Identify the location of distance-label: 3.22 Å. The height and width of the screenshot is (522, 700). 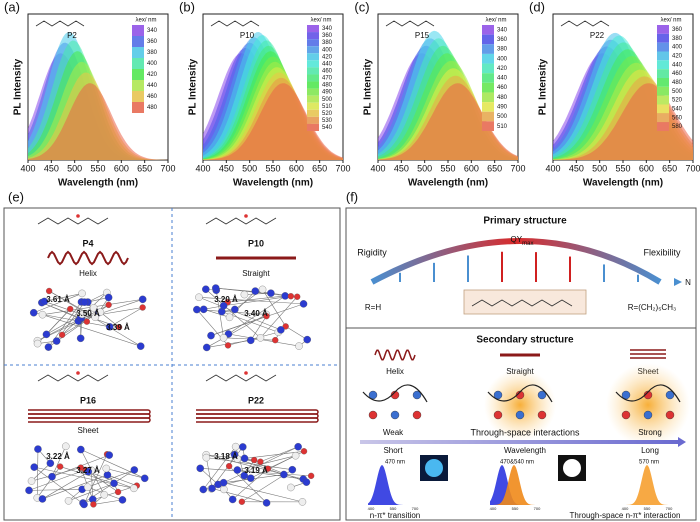
(58, 456).